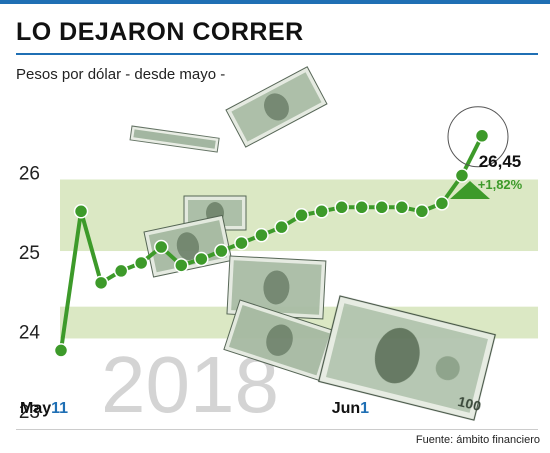 This screenshot has width=550, height=453. What do you see at coordinates (29, 174) in the screenshot?
I see `y-tick-label: 26` at bounding box center [29, 174].